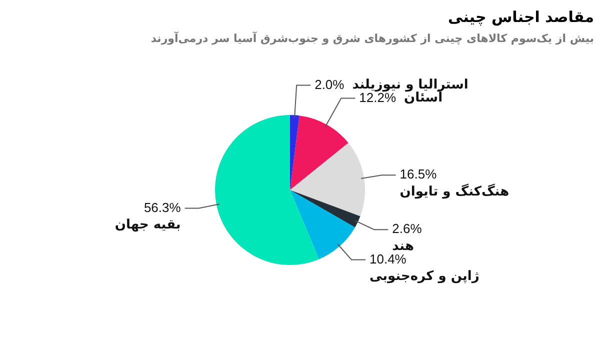 This screenshot has width=610, height=342. What do you see at coordinates (455, 192) in the screenshot?
I see `slice-label: هنگ‌کنگ و تایوان` at bounding box center [455, 192].